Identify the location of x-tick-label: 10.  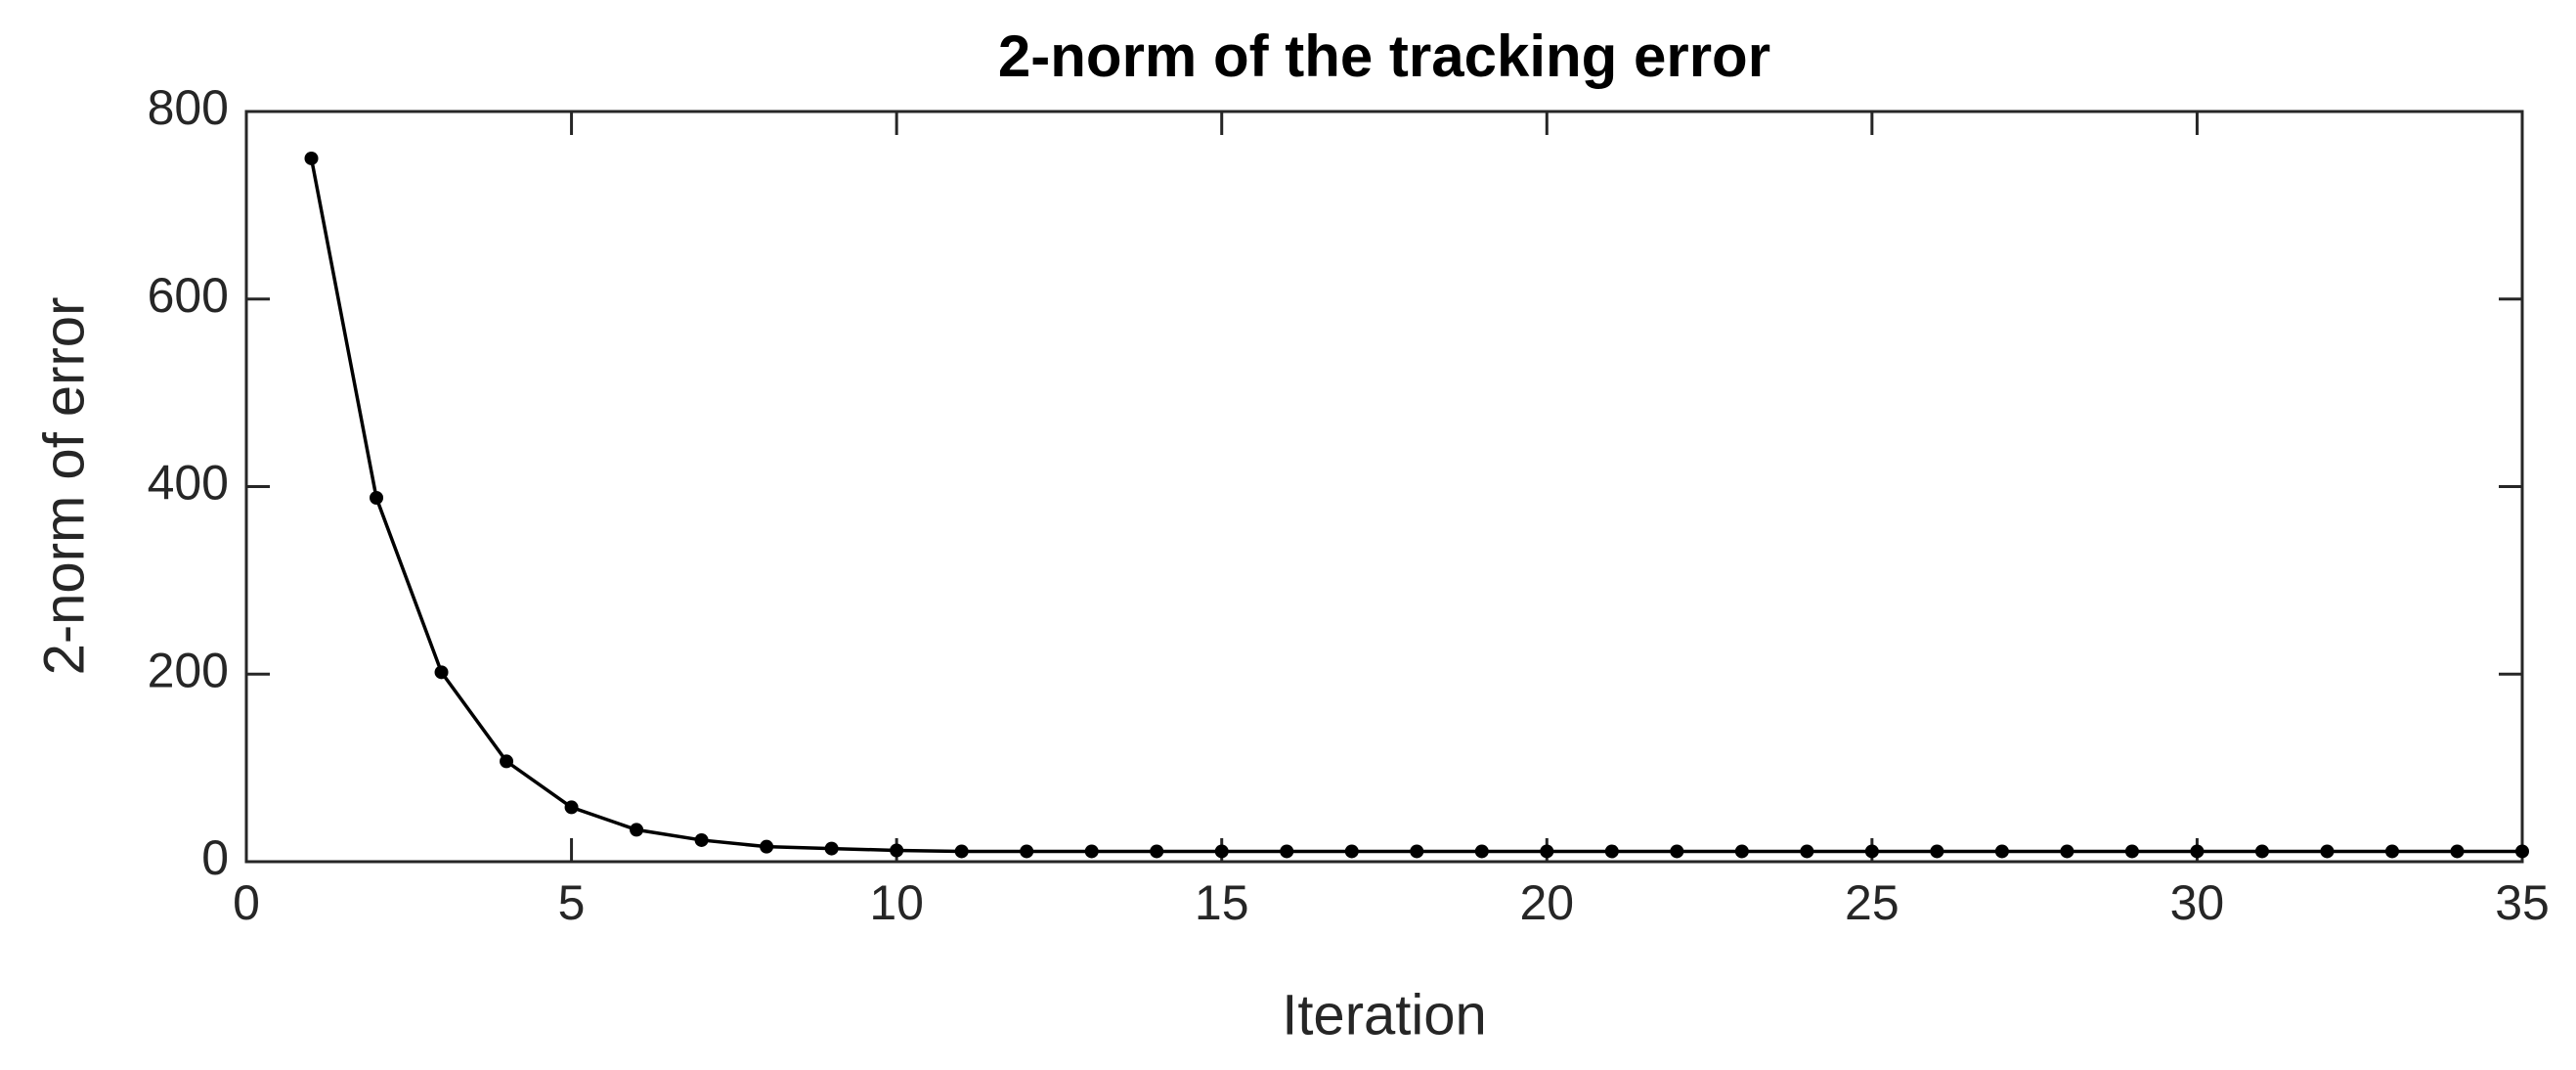
(896, 902).